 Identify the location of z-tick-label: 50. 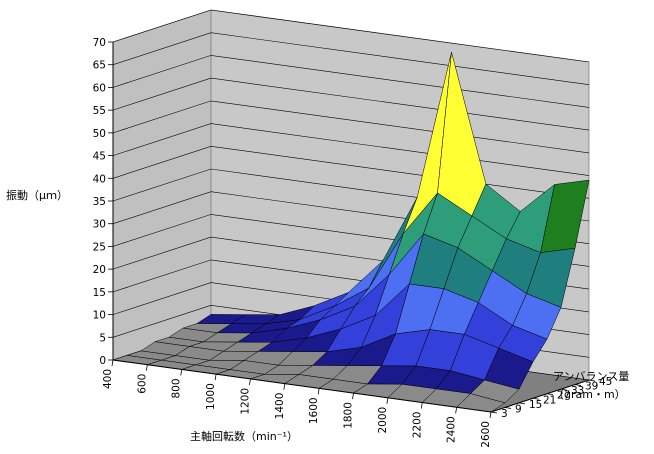
(99, 134).